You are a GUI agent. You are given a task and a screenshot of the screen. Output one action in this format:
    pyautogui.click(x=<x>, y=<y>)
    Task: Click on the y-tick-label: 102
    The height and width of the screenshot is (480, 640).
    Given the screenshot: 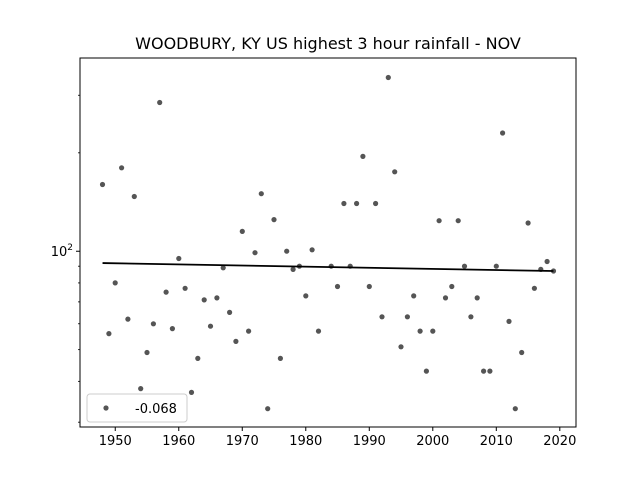 What is the action you would take?
    pyautogui.click(x=62, y=251)
    